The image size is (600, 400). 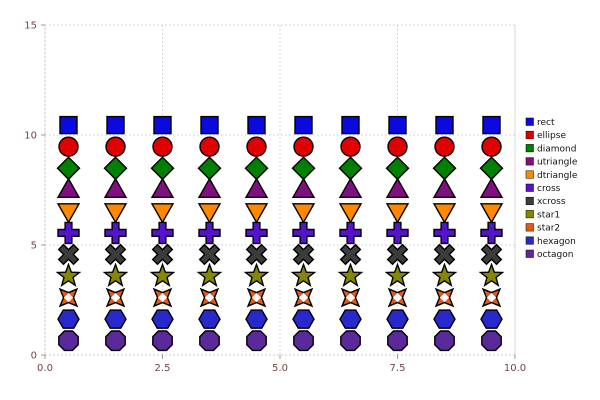 I want to click on legend-item-dtriangle: dtriangle, so click(x=551, y=175).